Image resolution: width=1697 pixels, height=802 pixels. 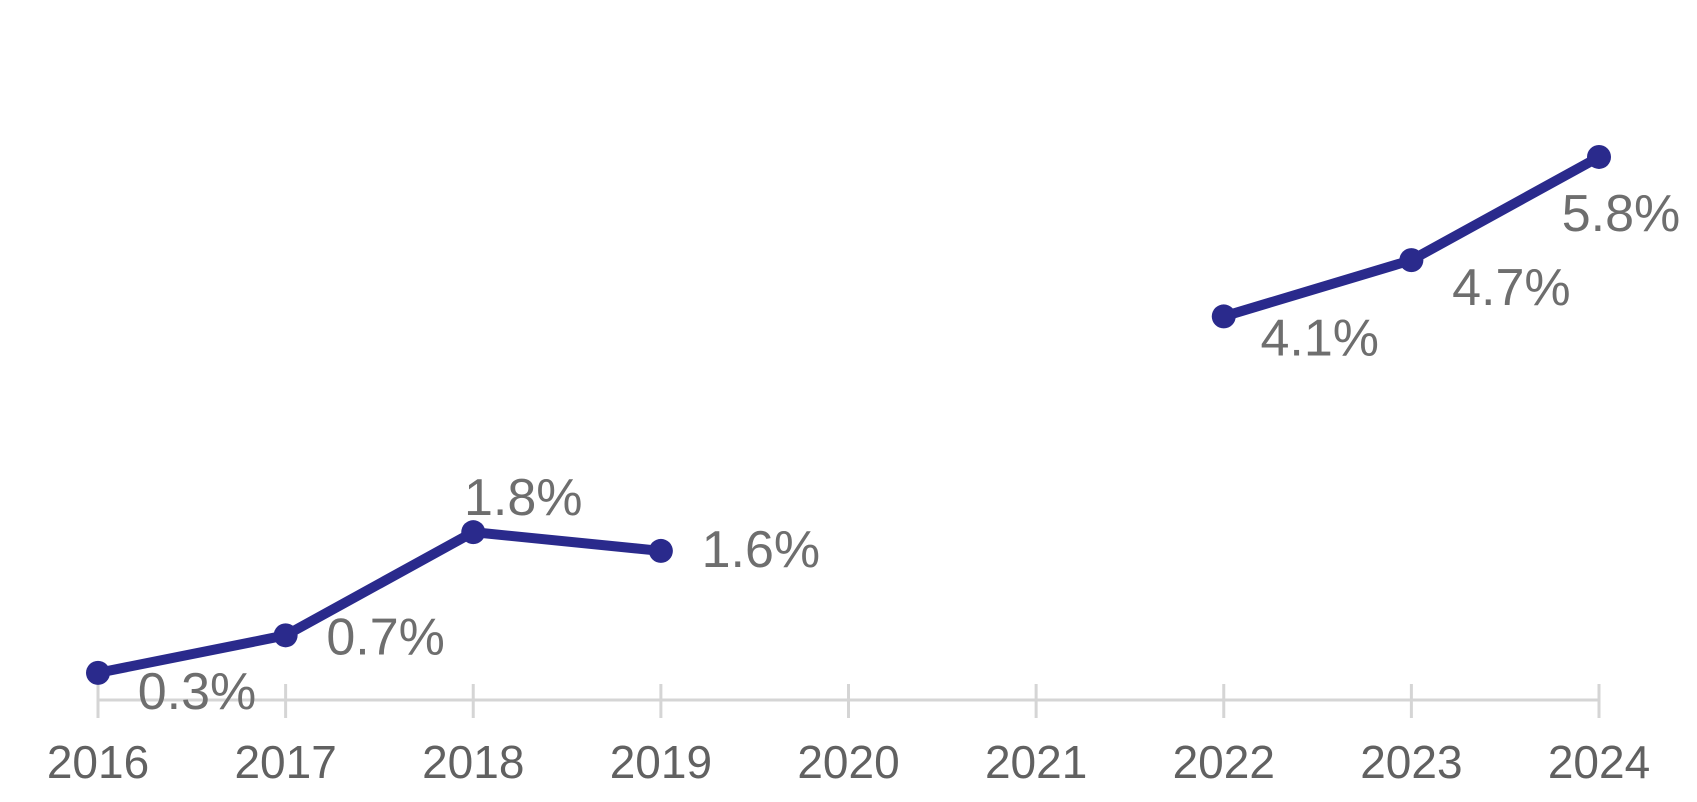 What do you see at coordinates (1411, 260) in the screenshot?
I see `data-point-2023` at bounding box center [1411, 260].